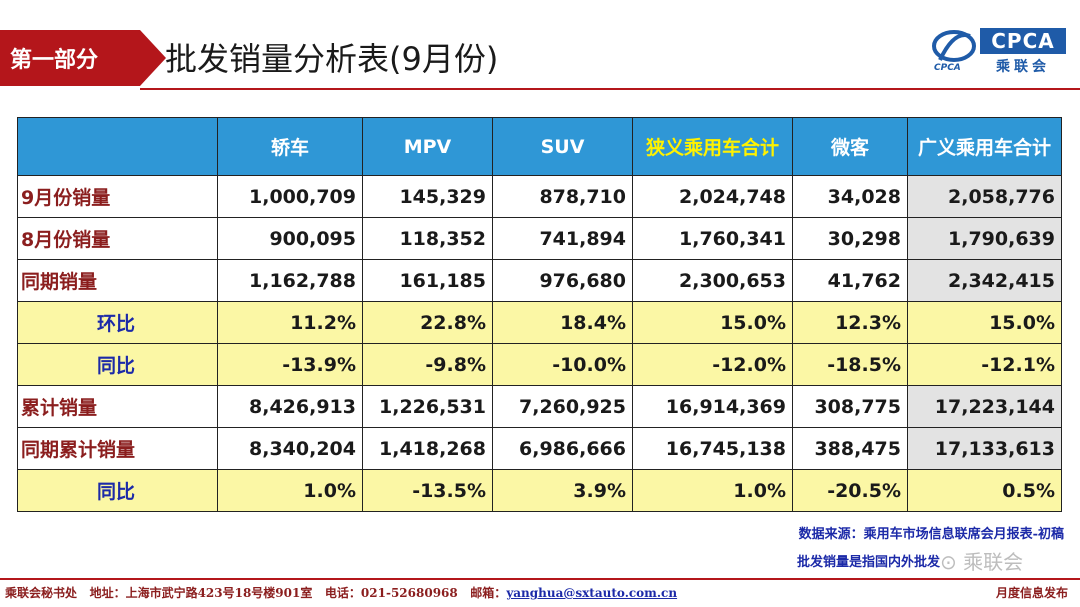 The height and width of the screenshot is (607, 1080). Describe the element at coordinates (993, 562) in the screenshot. I see `watermark-text: 乘联会` at that location.